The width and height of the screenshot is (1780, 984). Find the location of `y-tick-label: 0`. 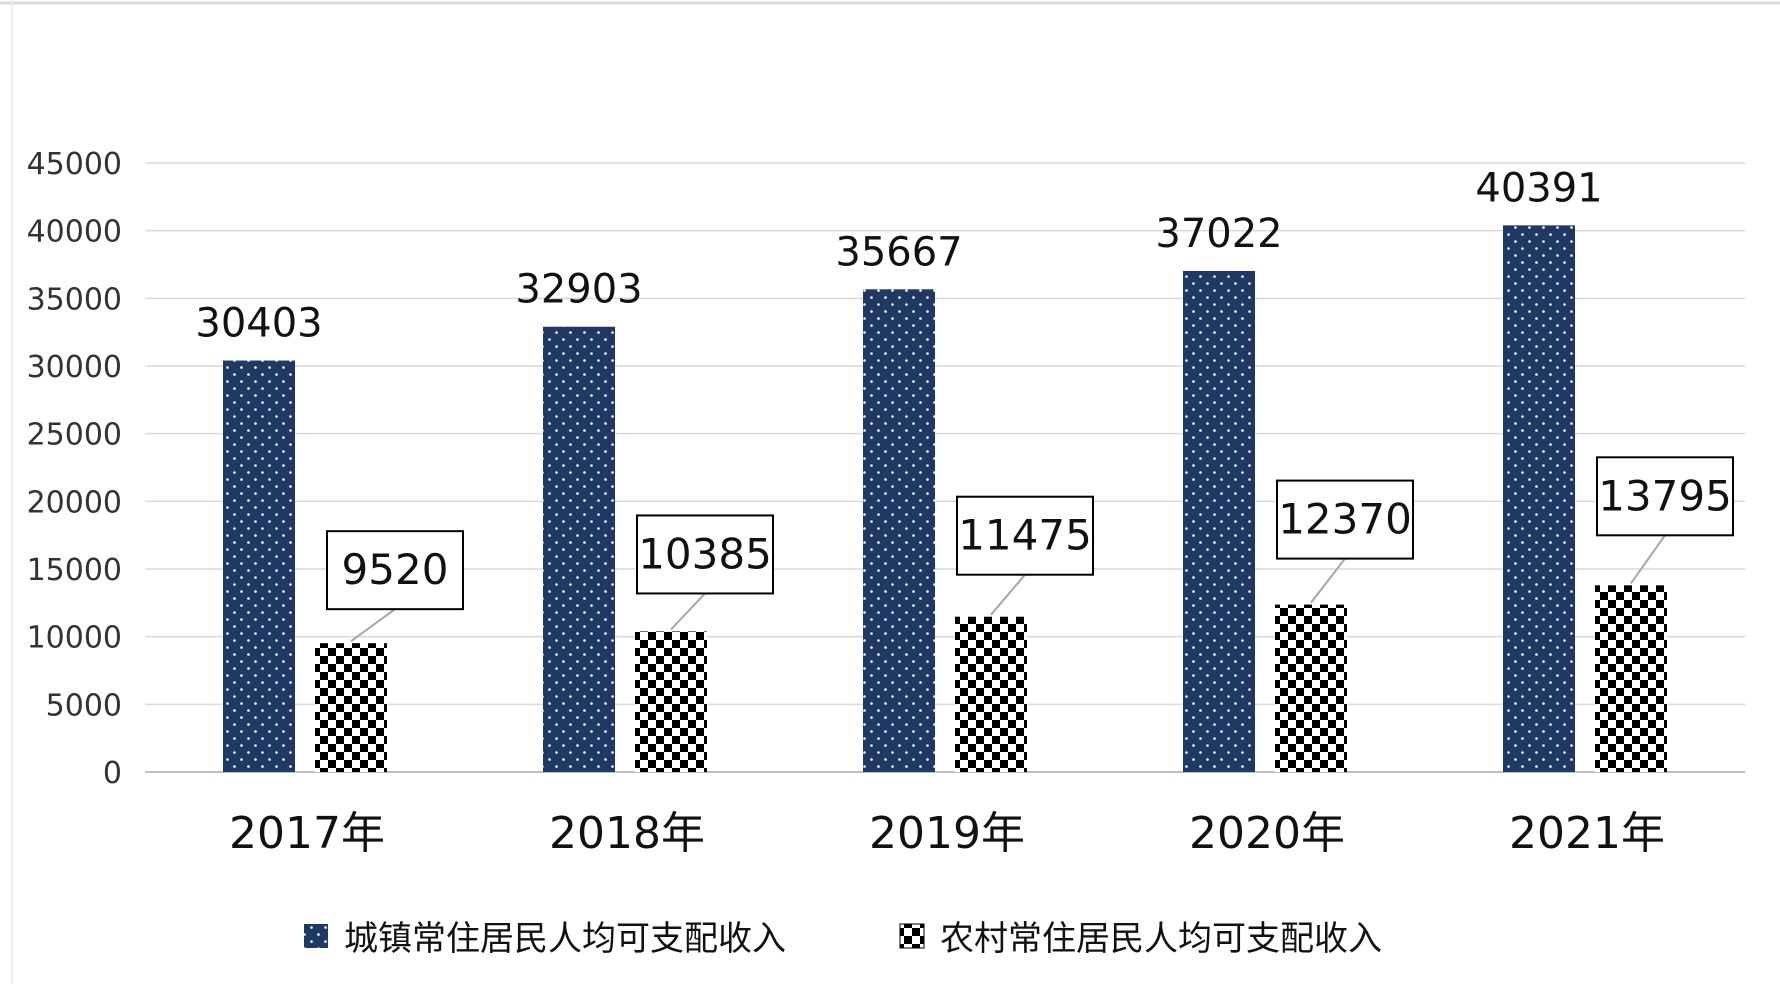

y-tick-label: 0 is located at coordinates (112, 773).